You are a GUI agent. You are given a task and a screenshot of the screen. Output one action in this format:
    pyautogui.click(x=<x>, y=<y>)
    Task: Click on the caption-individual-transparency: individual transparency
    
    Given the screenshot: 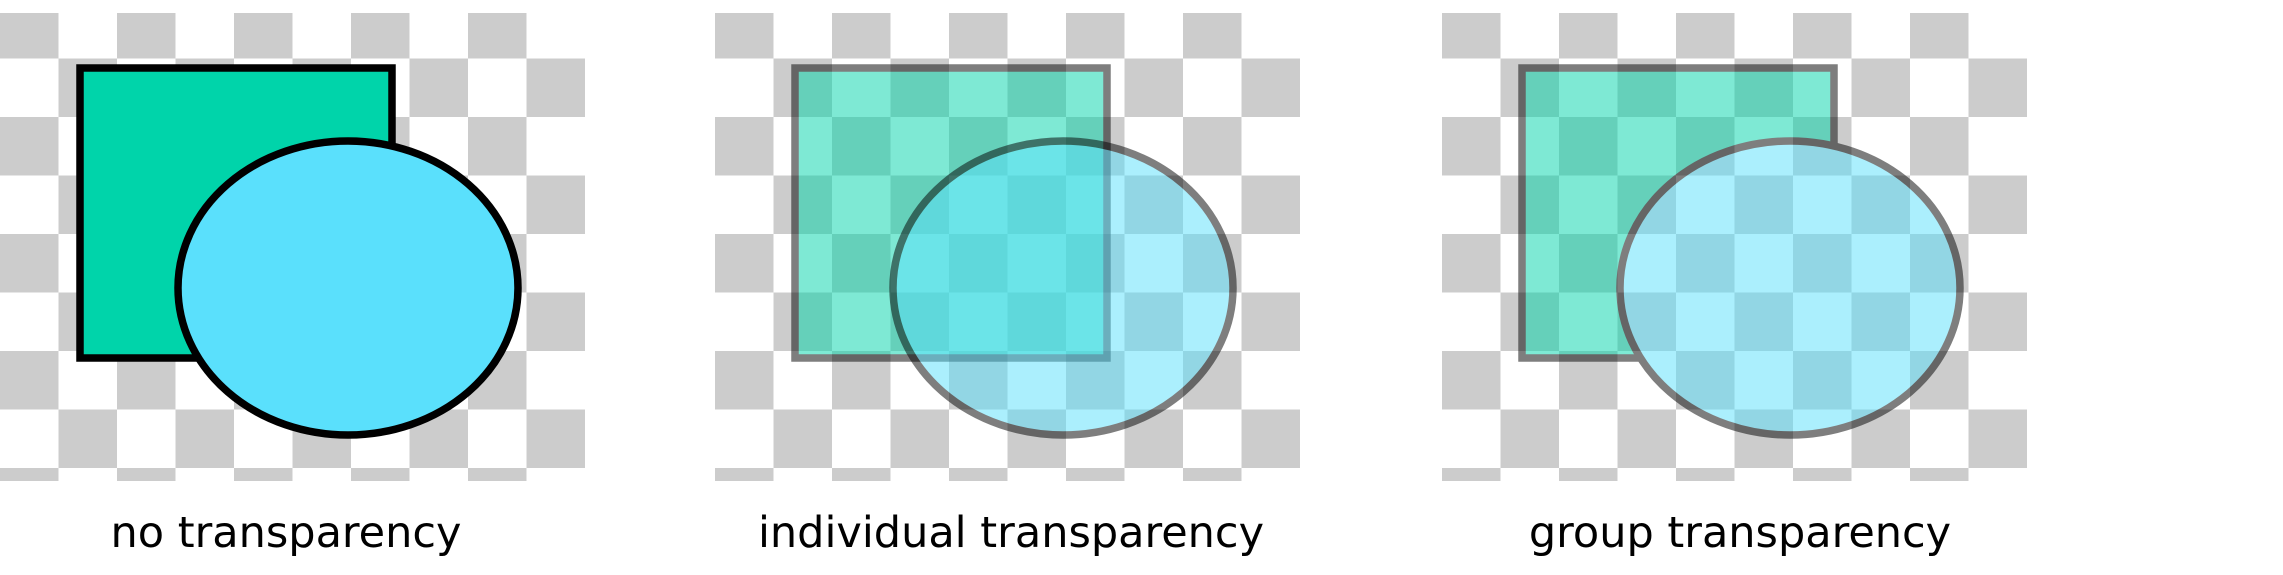 What is the action you would take?
    pyautogui.click(x=1011, y=533)
    